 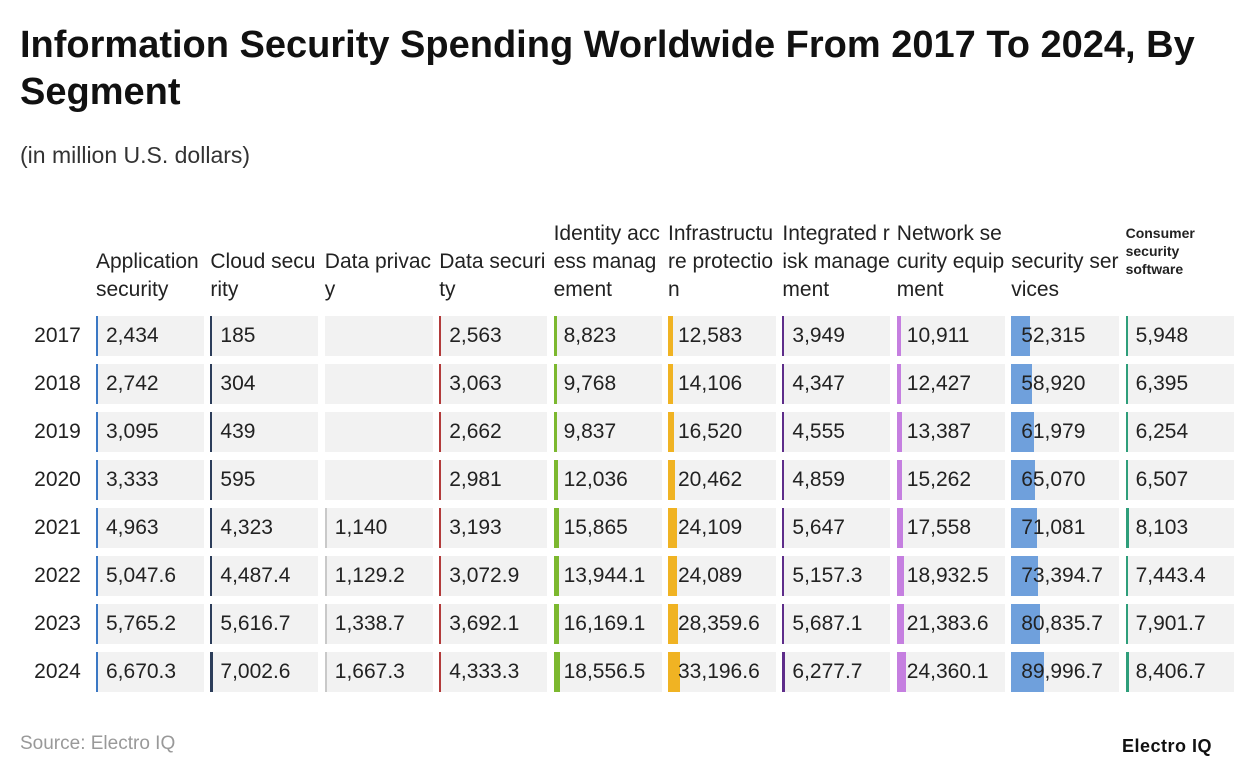 What do you see at coordinates (722, 672) in the screenshot?
I see `cell: 33,196.6` at bounding box center [722, 672].